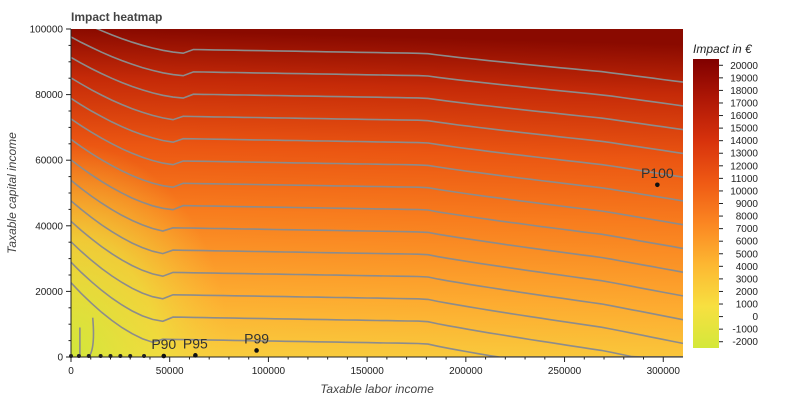  Describe the element at coordinates (747, 229) in the screenshot. I see `colorbar-tick-label: 7000` at that location.